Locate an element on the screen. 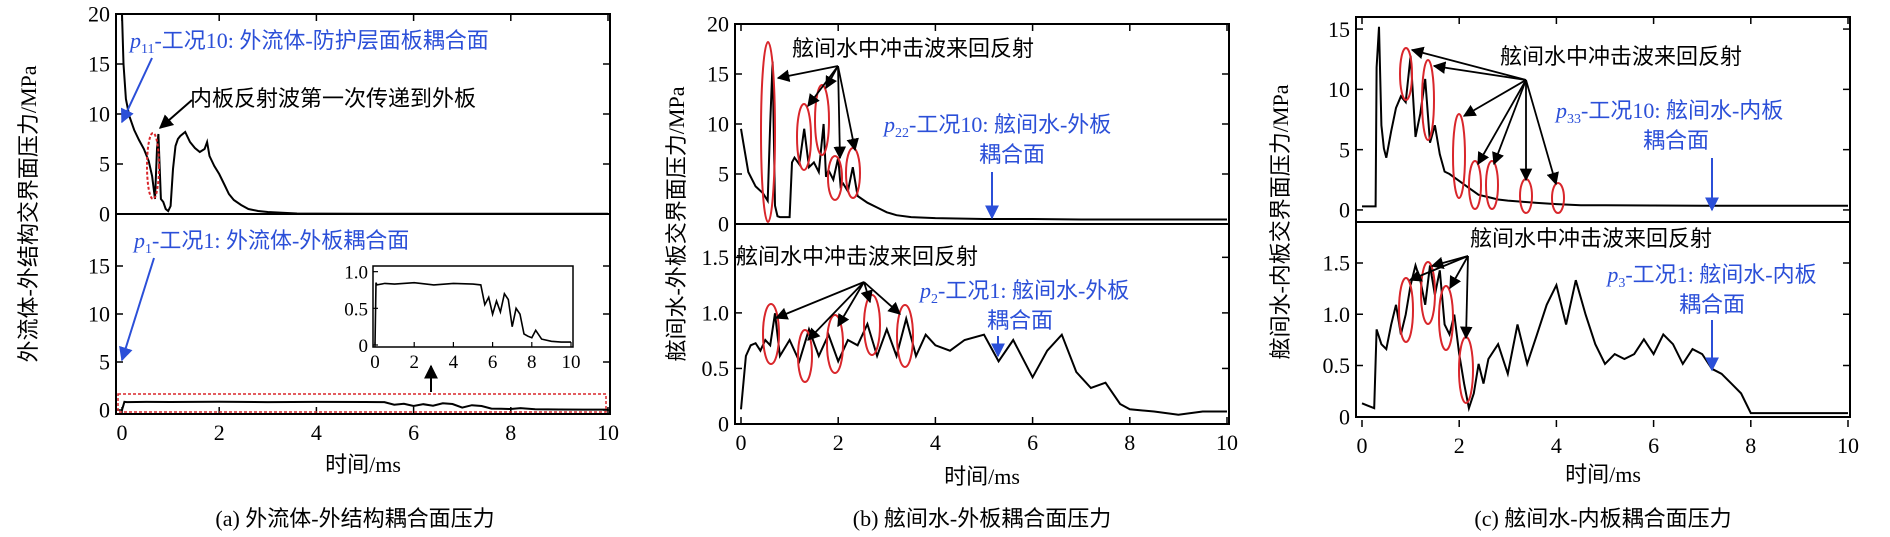 This screenshot has width=1890, height=537. y-tick-label: 5 is located at coordinates (1344, 149).